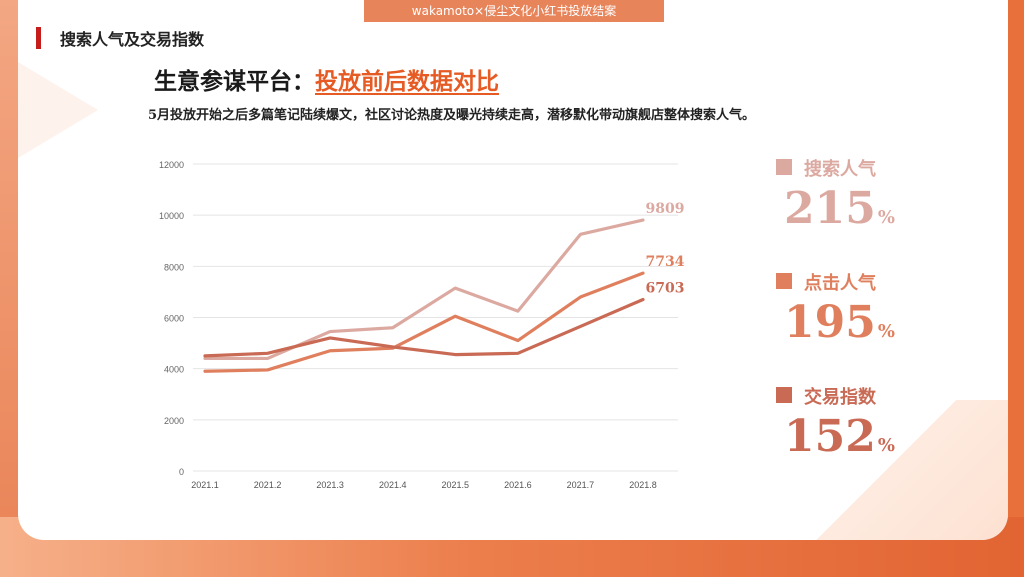 The image size is (1024, 577). I want to click on legend-number-click: 195, so click(830, 322).